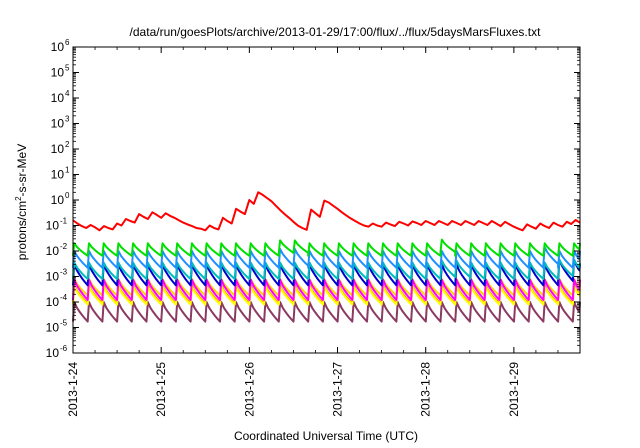  I want to click on y-tick-label: 10⁻², so click(57, 250).